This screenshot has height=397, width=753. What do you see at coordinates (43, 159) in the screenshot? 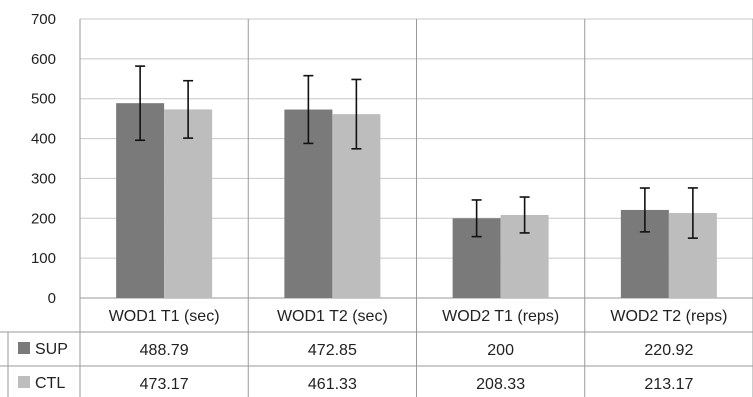
I see `y-axis-ticks: 0 100 200 300 400 500 600 700` at bounding box center [43, 159].